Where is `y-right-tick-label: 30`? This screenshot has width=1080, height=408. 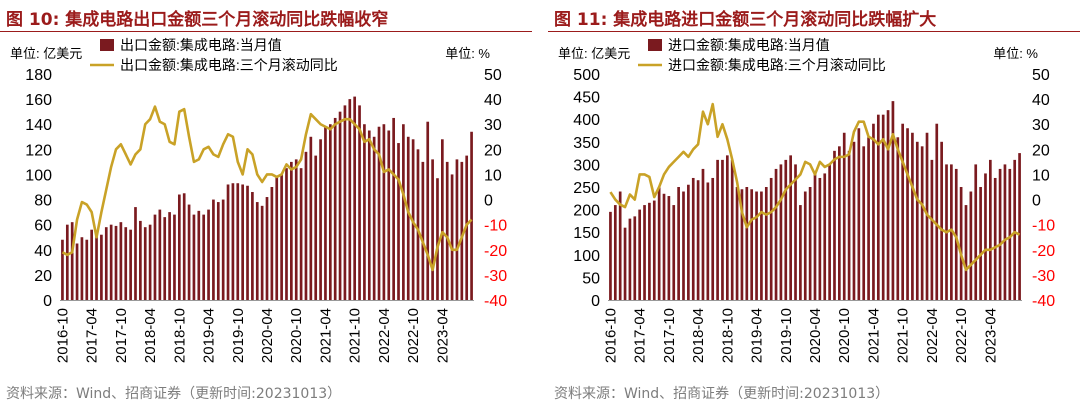
y-right-tick-label: 30 is located at coordinates (1041, 125).